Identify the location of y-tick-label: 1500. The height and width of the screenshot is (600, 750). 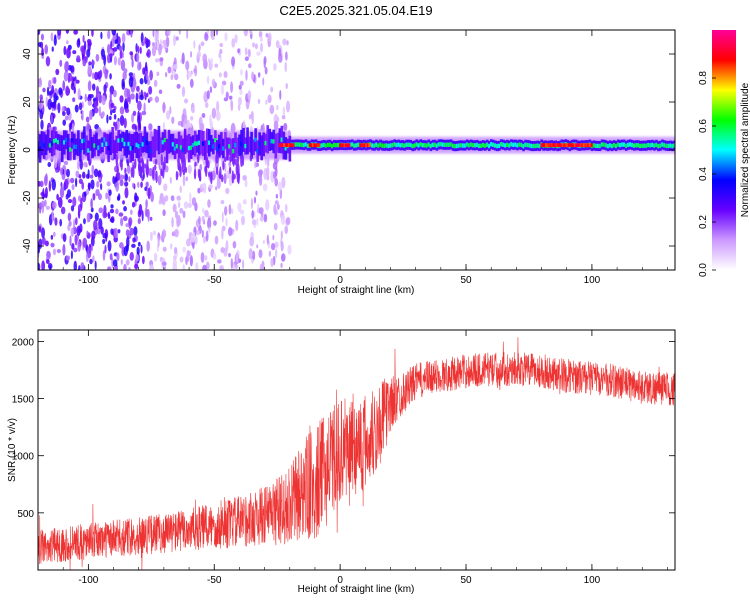
(23, 400).